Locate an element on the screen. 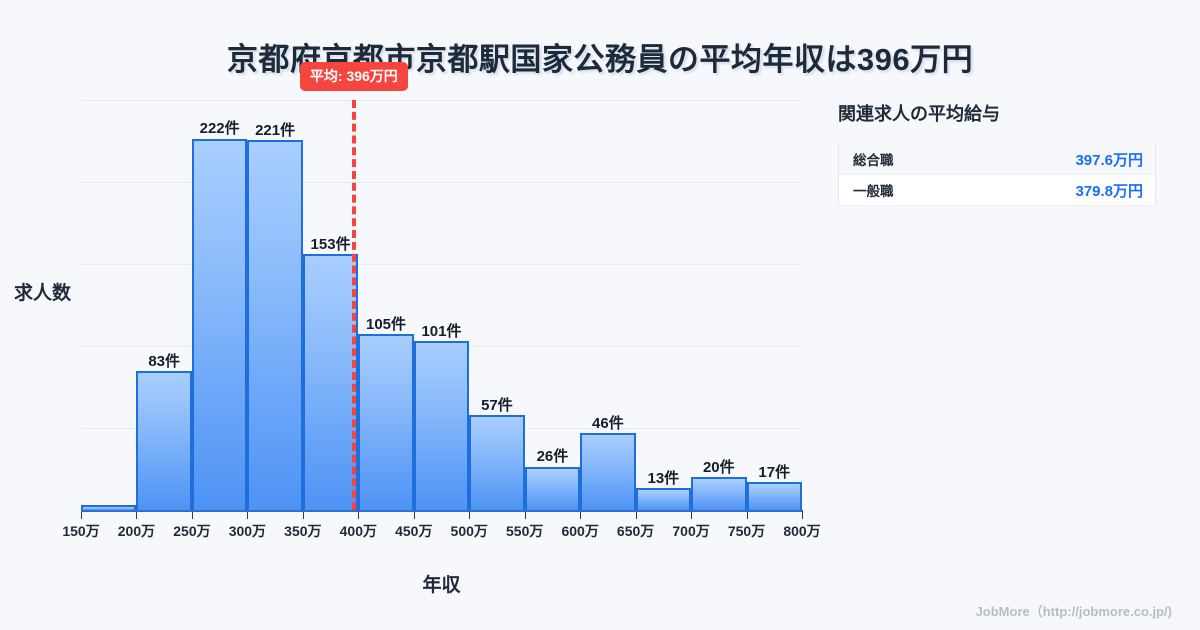 This screenshot has width=1200, height=630. table-row: 総合職 397.6万円 is located at coordinates (997, 159).